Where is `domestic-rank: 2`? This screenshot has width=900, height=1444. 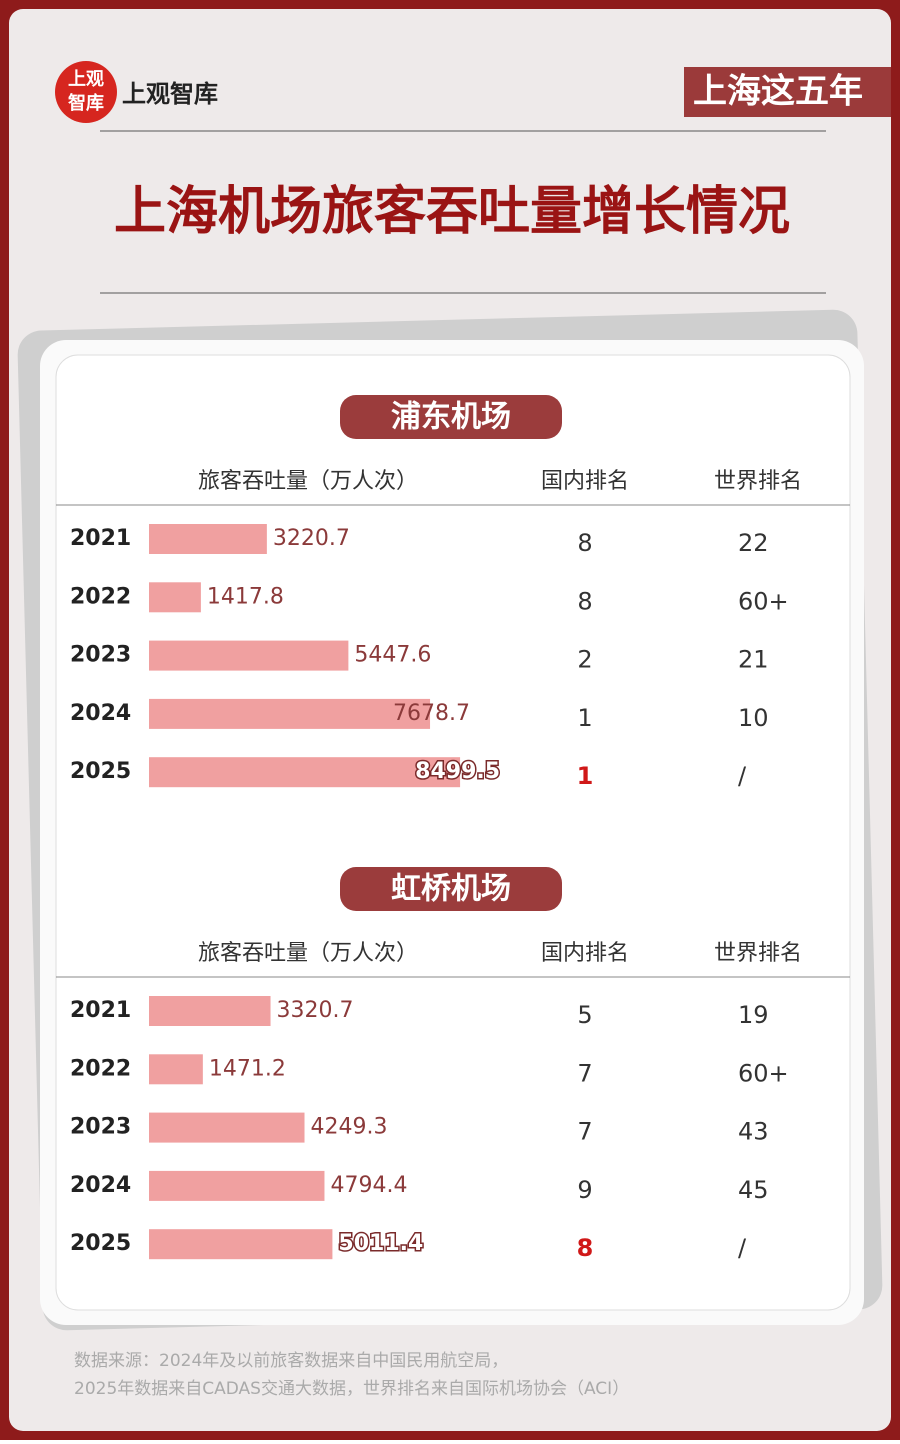
domestic-rank: 2 is located at coordinates (584, 660).